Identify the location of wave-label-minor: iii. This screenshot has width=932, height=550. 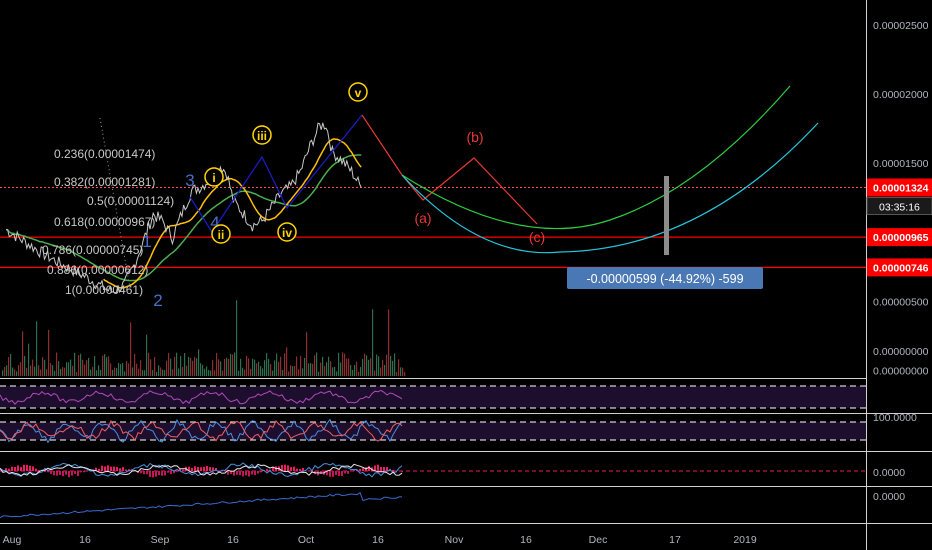
(262, 136).